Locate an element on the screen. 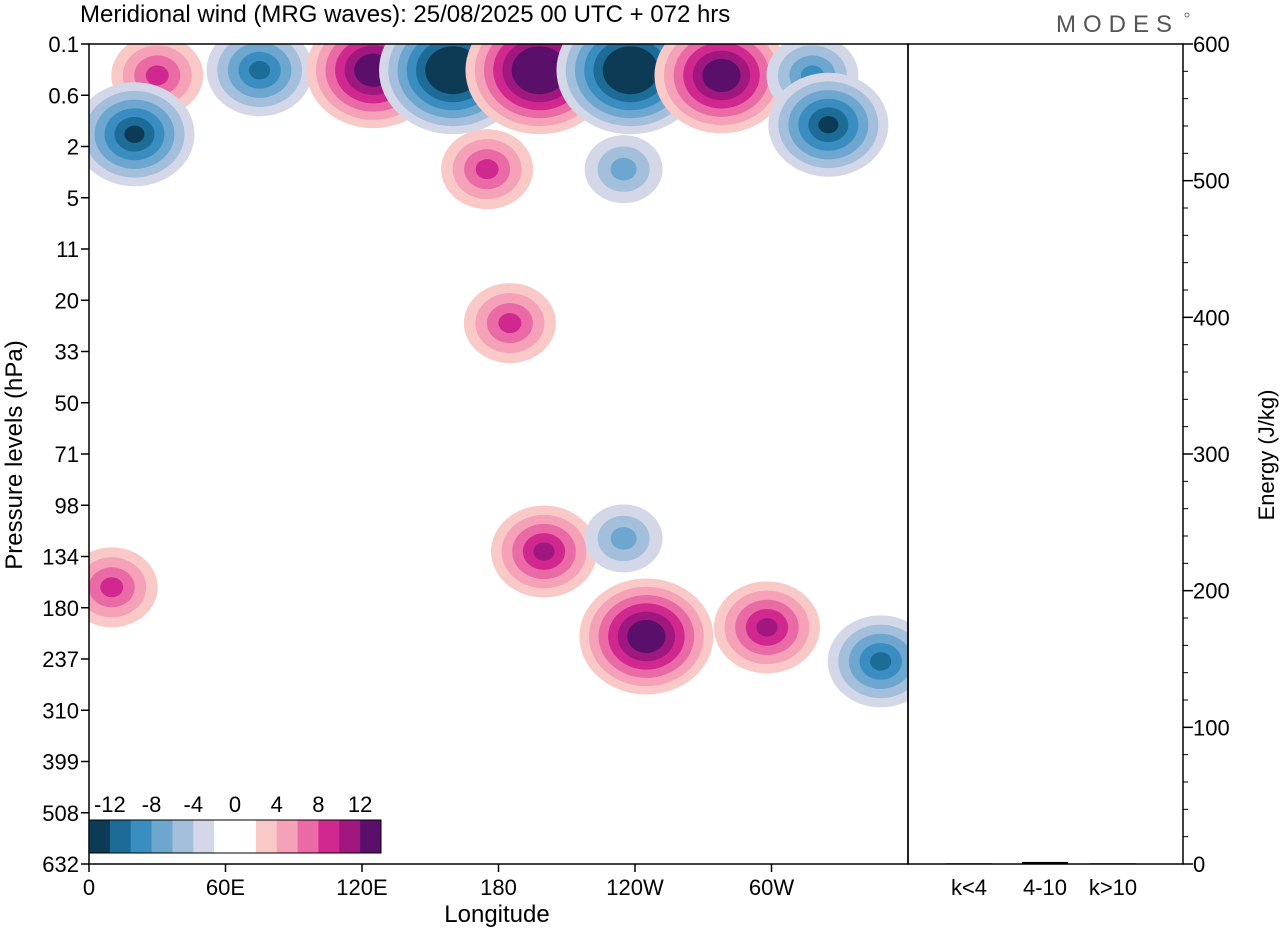 The width and height of the screenshot is (1280, 930). colorbar-tick-label: -12 is located at coordinates (110, 804).